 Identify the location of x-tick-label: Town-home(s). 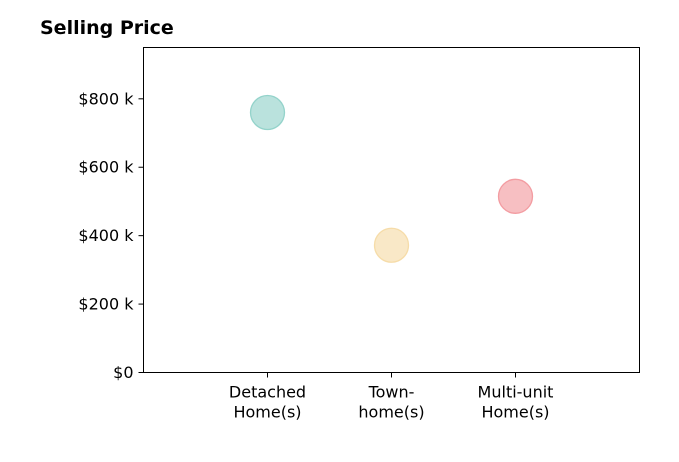
(391, 402).